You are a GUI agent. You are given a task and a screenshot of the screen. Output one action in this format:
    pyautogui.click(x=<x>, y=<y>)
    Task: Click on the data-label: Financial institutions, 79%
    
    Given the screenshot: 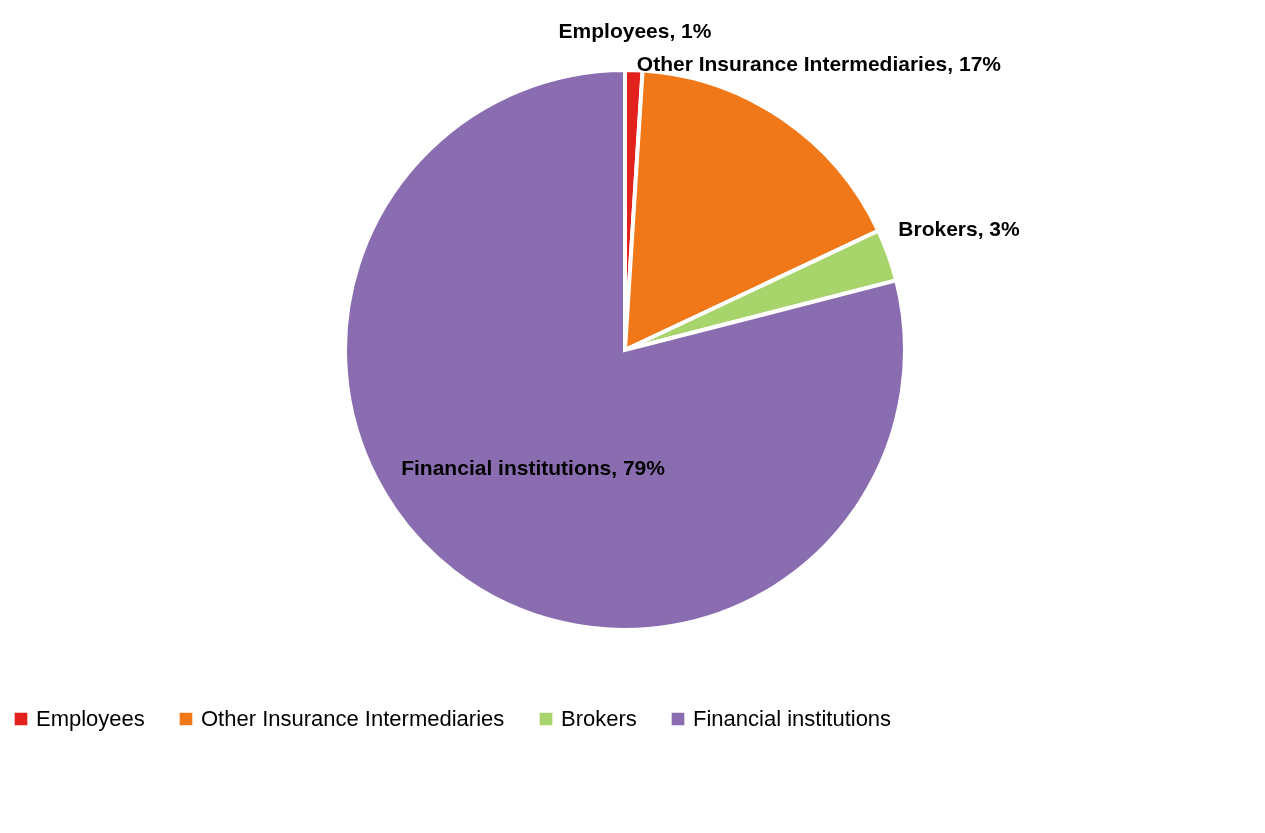 What is the action you would take?
    pyautogui.click(x=533, y=467)
    